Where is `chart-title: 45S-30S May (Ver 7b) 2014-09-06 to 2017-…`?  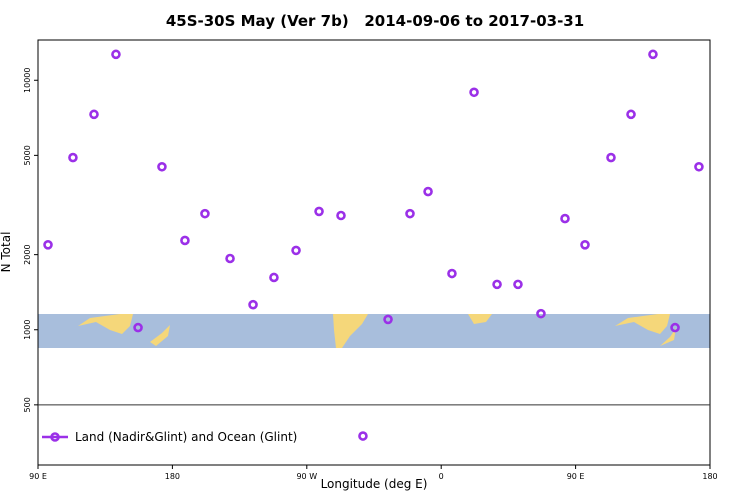
chart-title: 45S-30S May (Ver 7b) 2014-09-06 to 2017-… is located at coordinates (375, 21).